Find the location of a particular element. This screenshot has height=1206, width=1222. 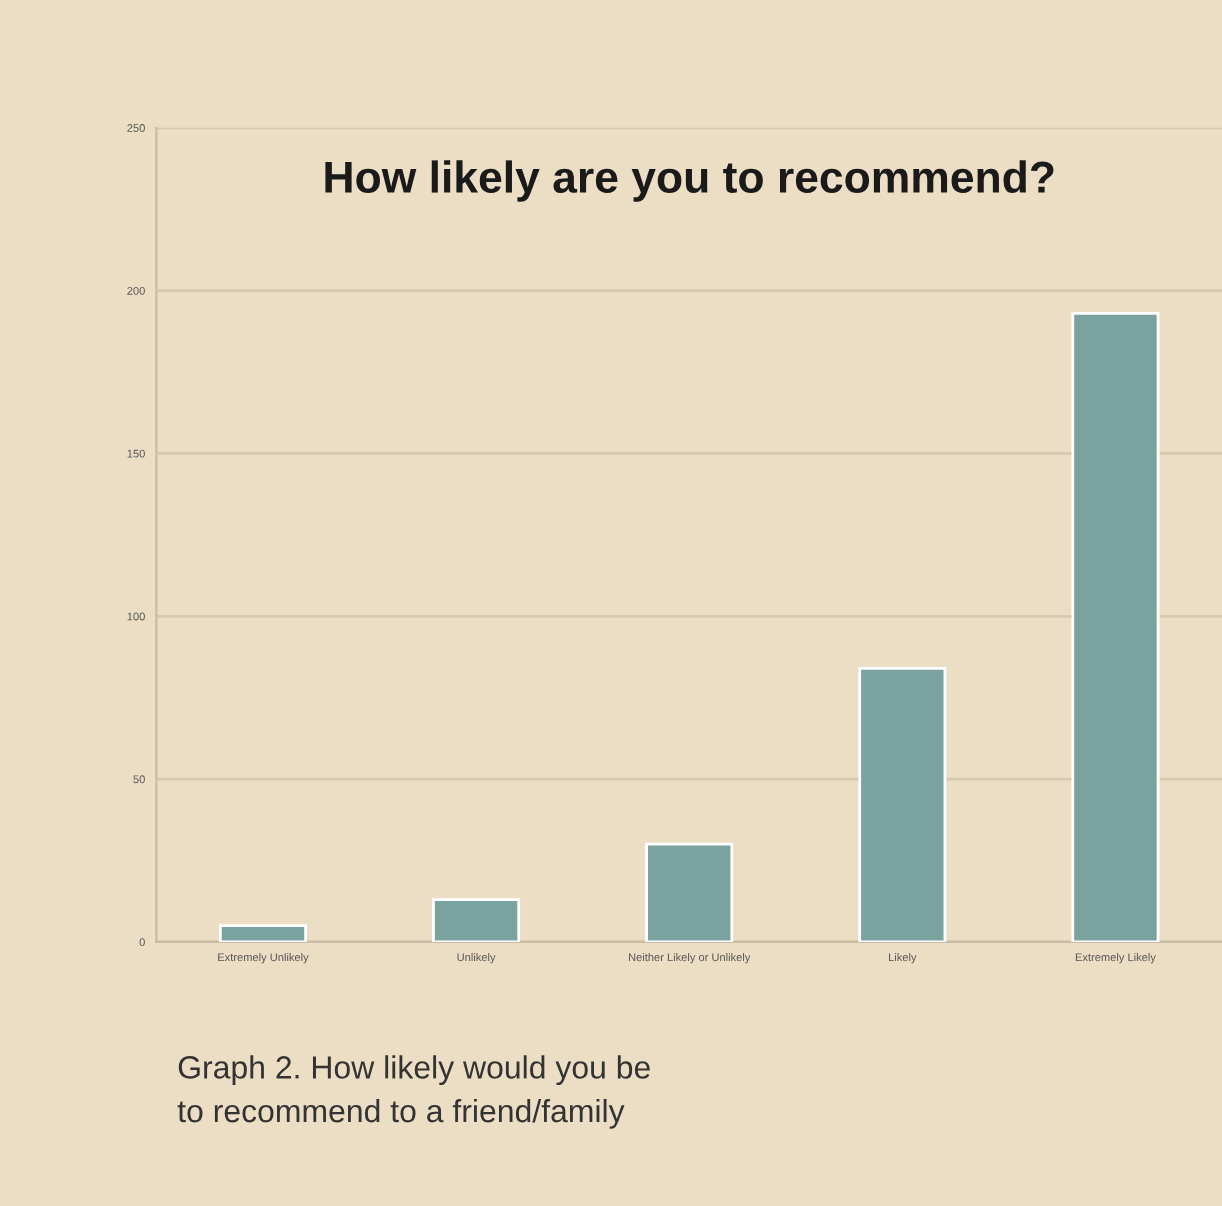

text: How likely are you to recommend? is located at coordinates (689, 181).